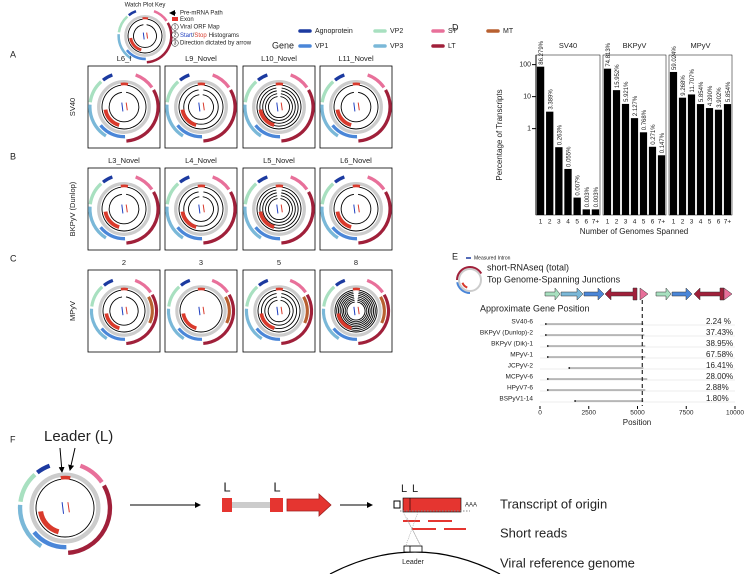 The height and width of the screenshot is (574, 750). Describe the element at coordinates (637, 413) in the screenshot. I see `x-tick-label: 5000` at that location.